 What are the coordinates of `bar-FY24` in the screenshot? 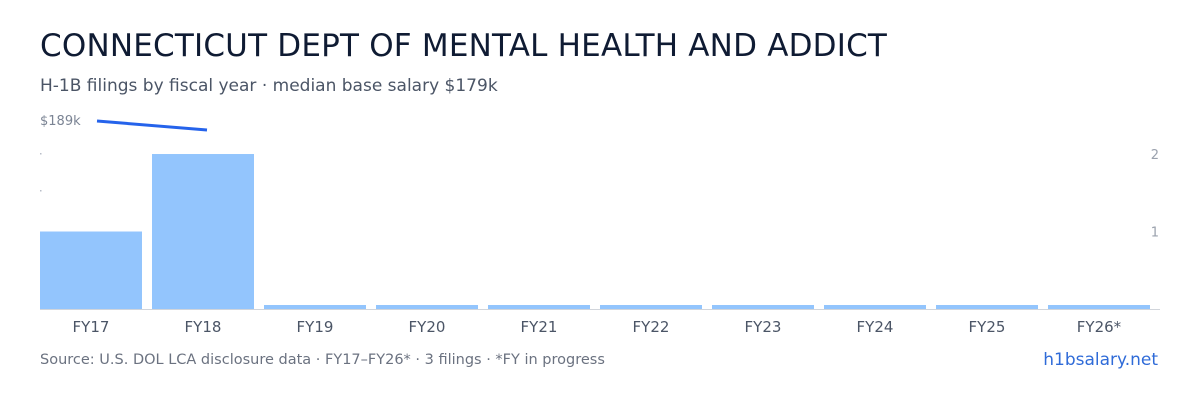 It's located at (875, 307).